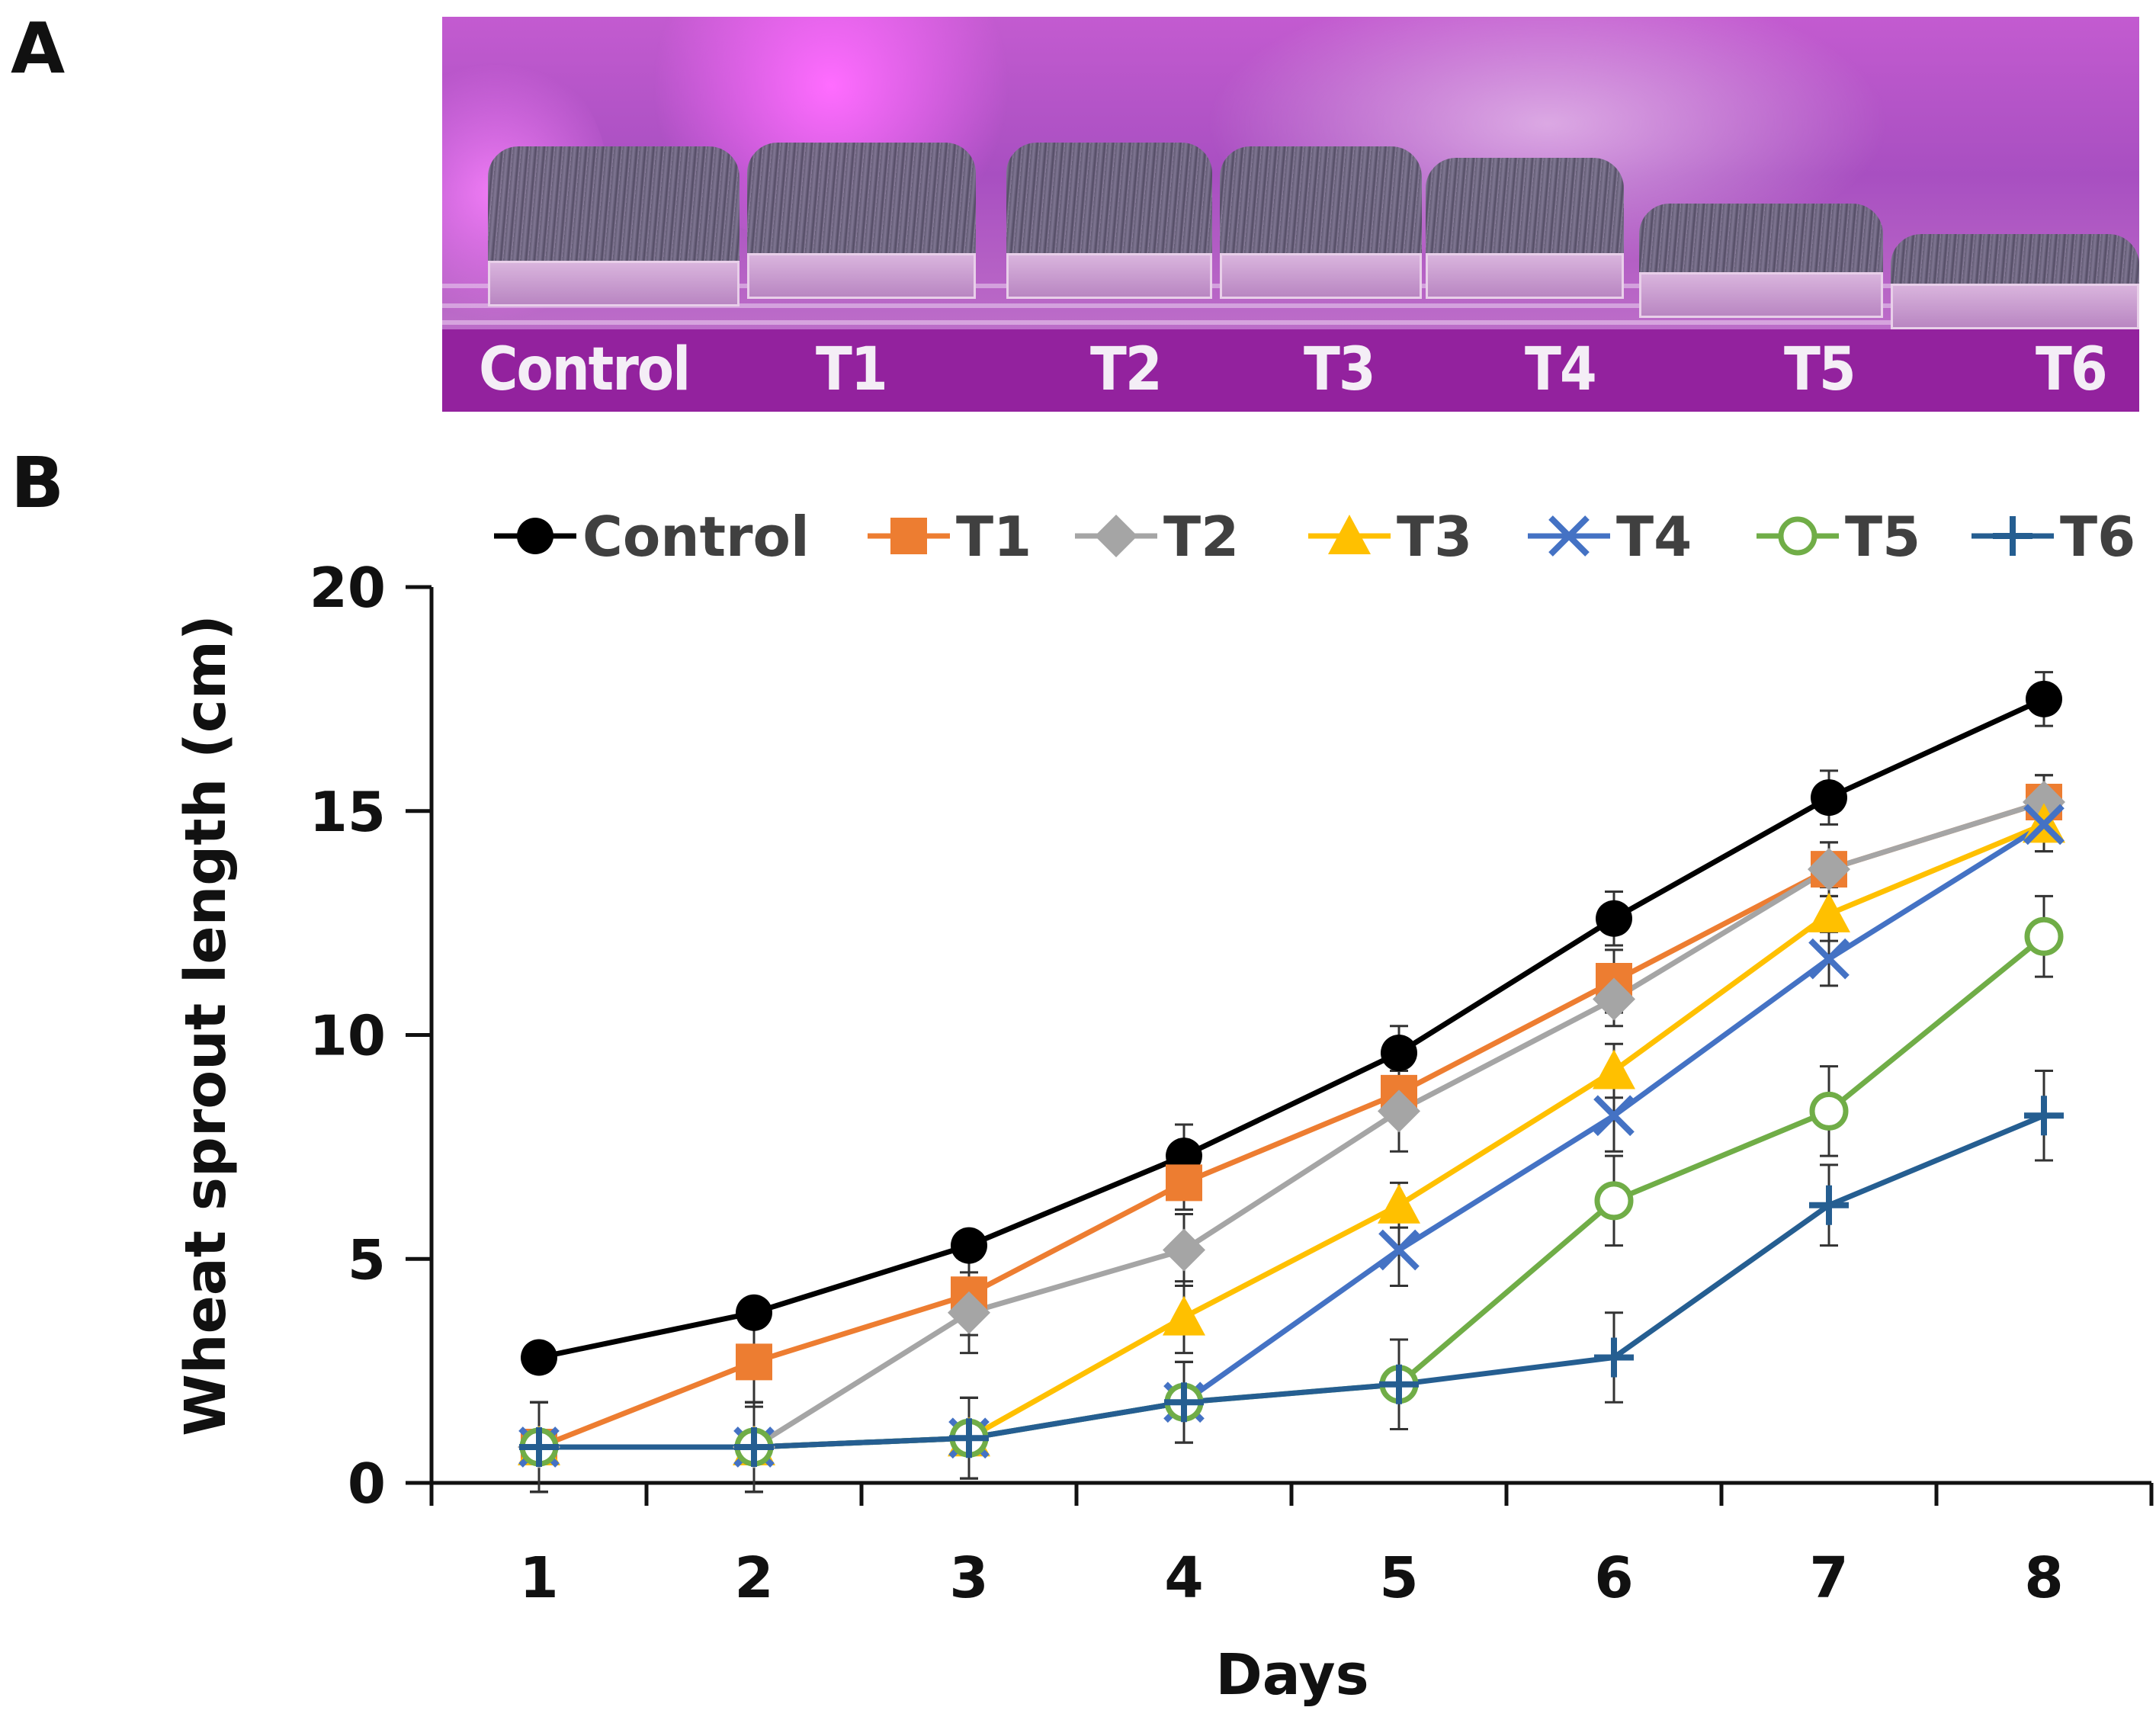 Image resolution: width=2156 pixels, height=1720 pixels. What do you see at coordinates (348, 588) in the screenshot?
I see `y-tick-label: 20` at bounding box center [348, 588].